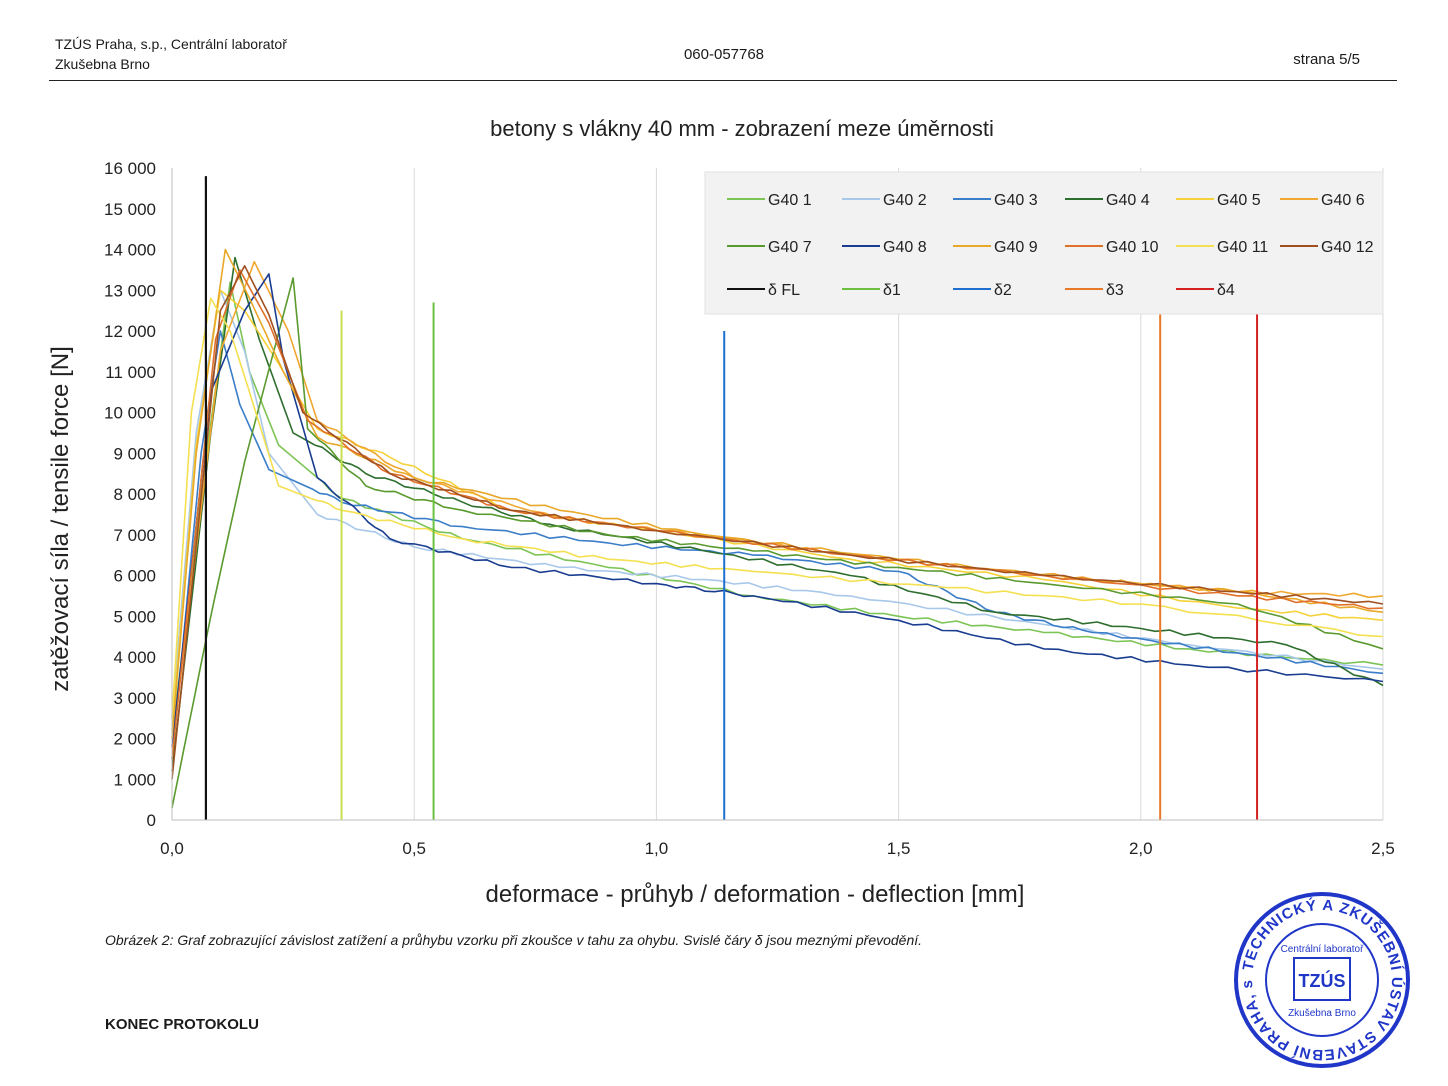 The width and height of the screenshot is (1448, 1086). Describe the element at coordinates (130, 331) in the screenshot. I see `y-tick-label: 12 000` at that location.